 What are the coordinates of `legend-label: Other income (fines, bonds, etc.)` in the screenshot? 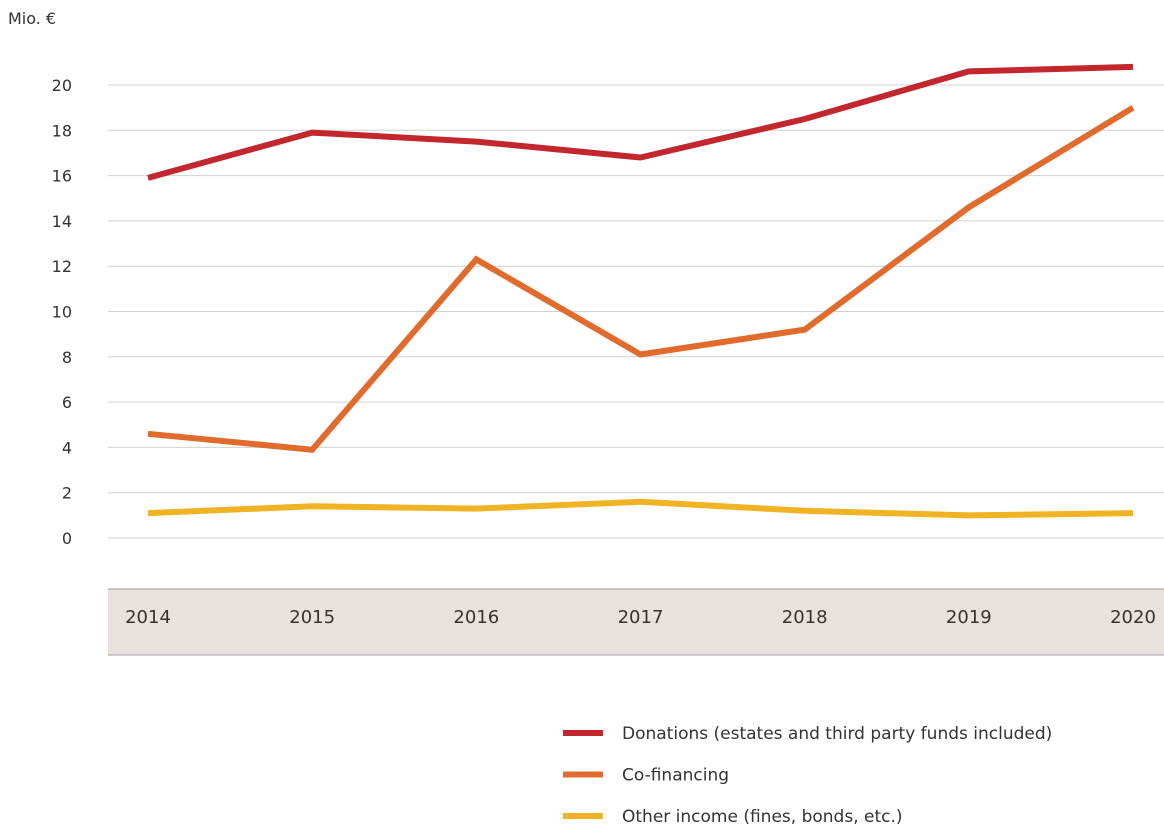 It's located at (762, 817).